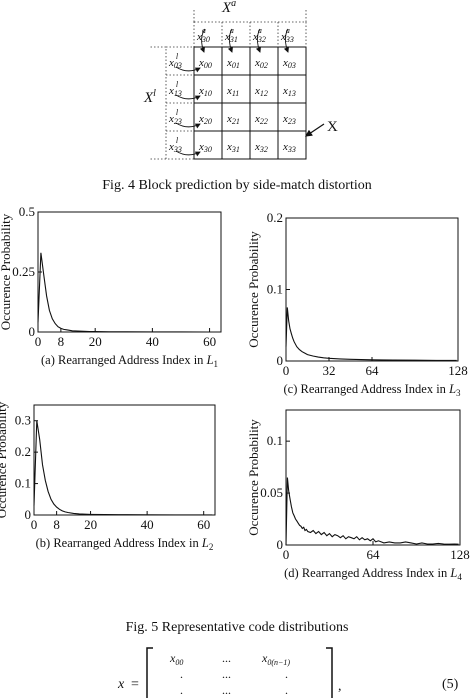  I want to click on chart-c-ytick-label-0: 0, so click(280, 360).